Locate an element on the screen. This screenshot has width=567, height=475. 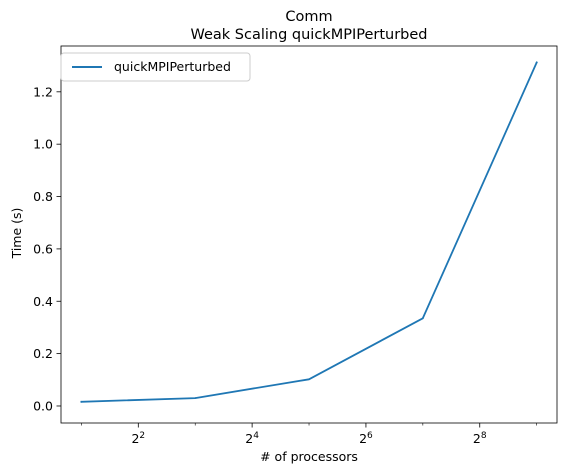
y-tick-label: 0.0 is located at coordinates (43, 405).